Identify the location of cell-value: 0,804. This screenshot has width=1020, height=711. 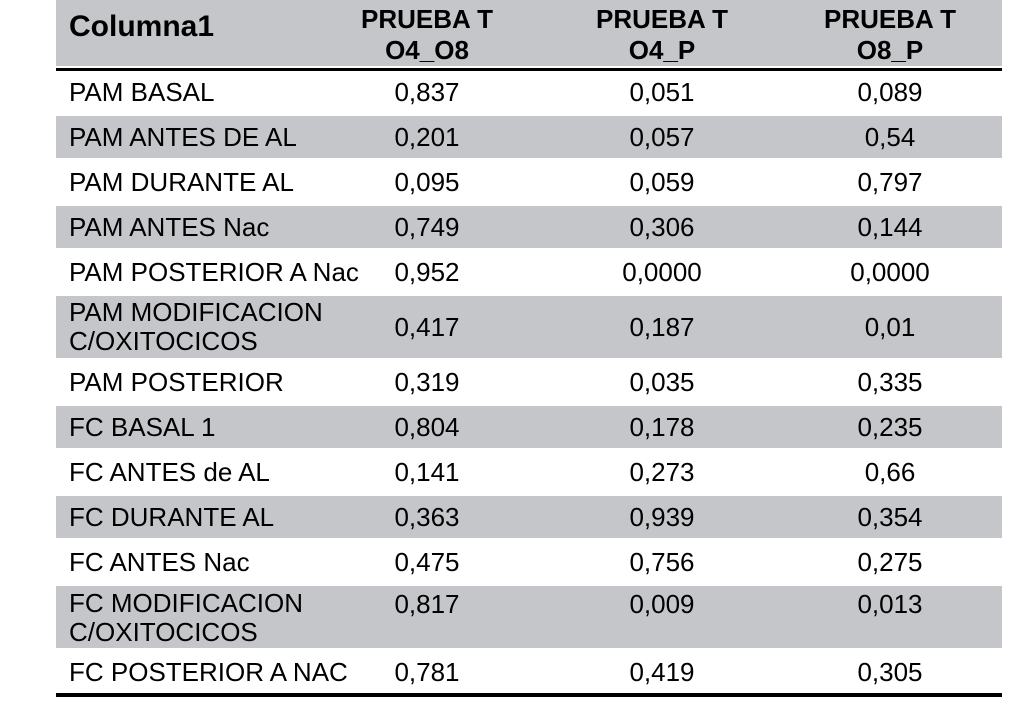
(427, 426).